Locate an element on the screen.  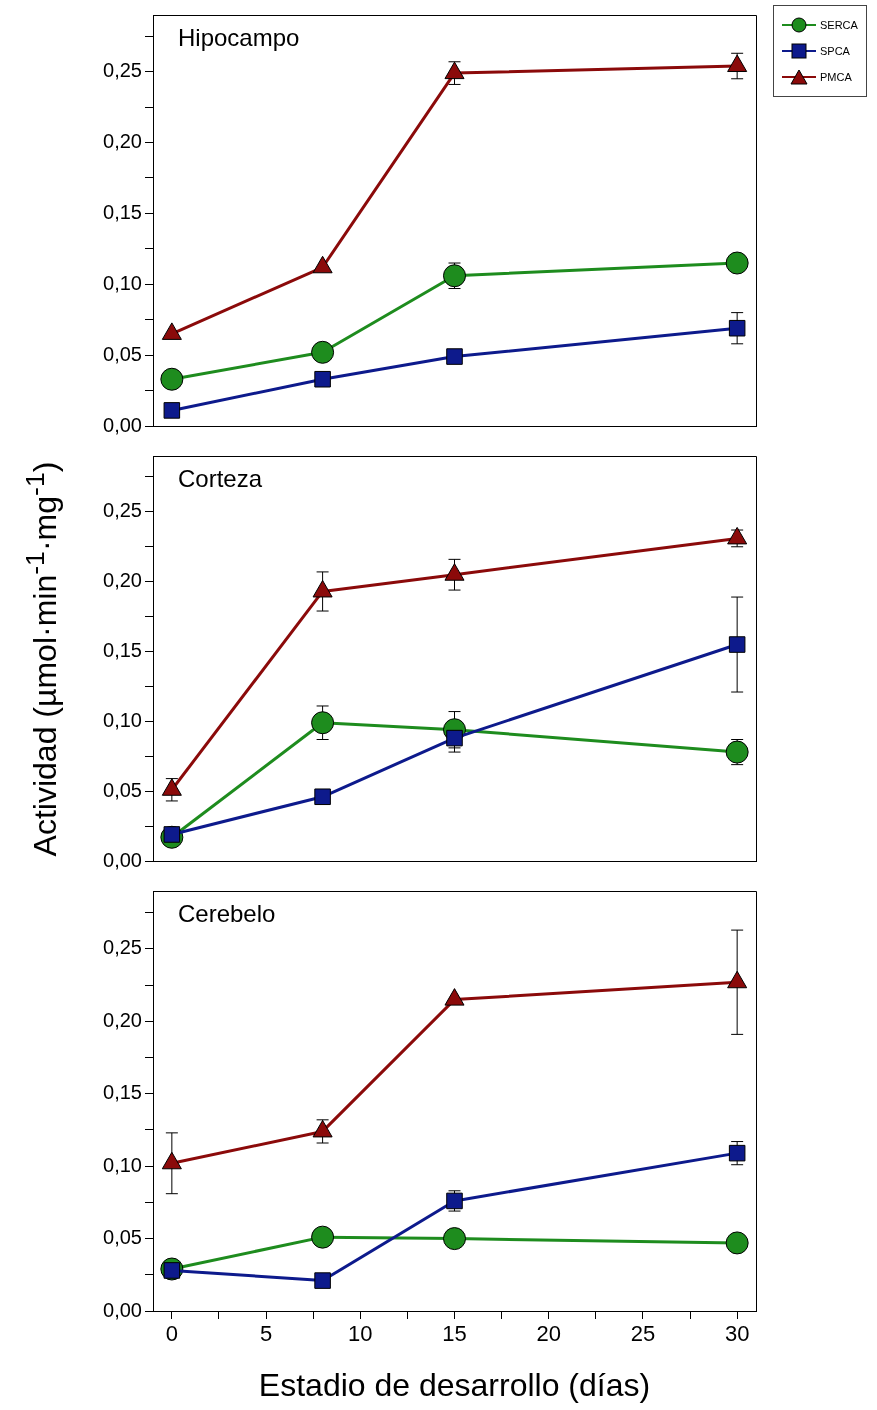
chart-title: Hipocampo is located at coordinates (239, 37).